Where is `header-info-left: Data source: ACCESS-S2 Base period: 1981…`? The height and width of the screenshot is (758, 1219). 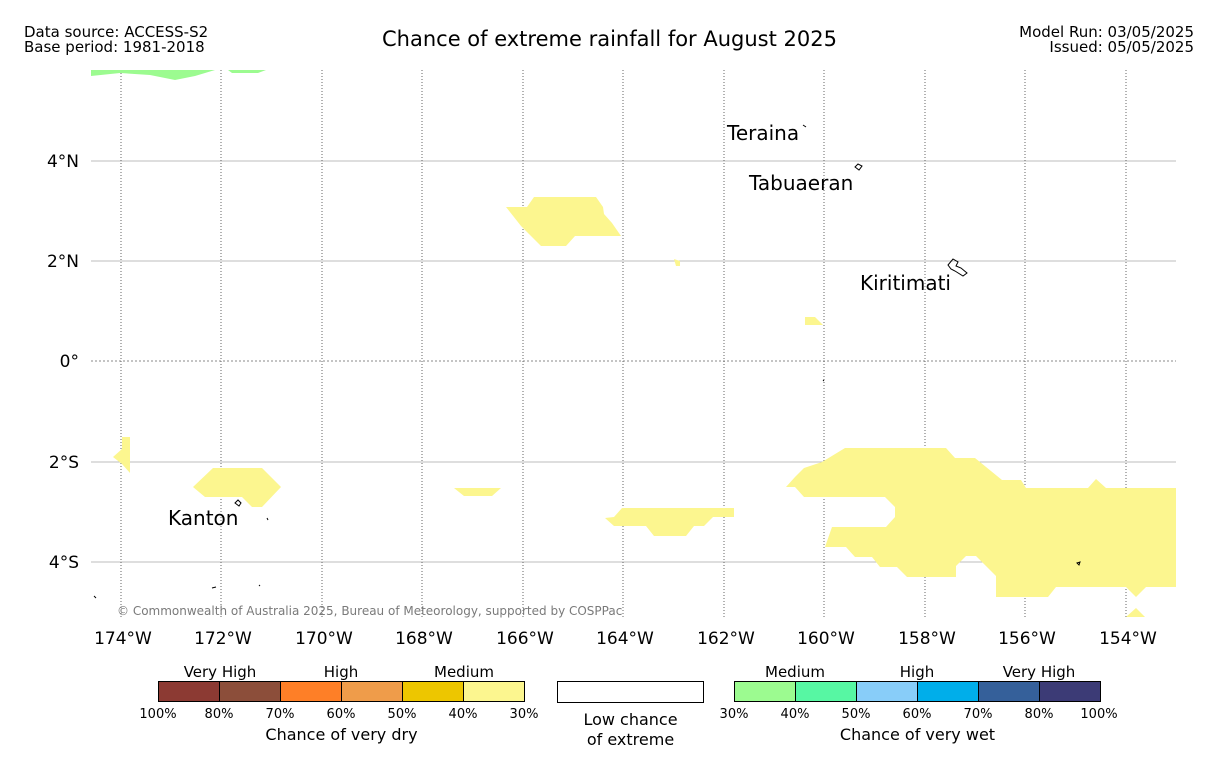 header-info-left: Data source: ACCESS-S2 Base period: 1981… is located at coordinates (116, 40).